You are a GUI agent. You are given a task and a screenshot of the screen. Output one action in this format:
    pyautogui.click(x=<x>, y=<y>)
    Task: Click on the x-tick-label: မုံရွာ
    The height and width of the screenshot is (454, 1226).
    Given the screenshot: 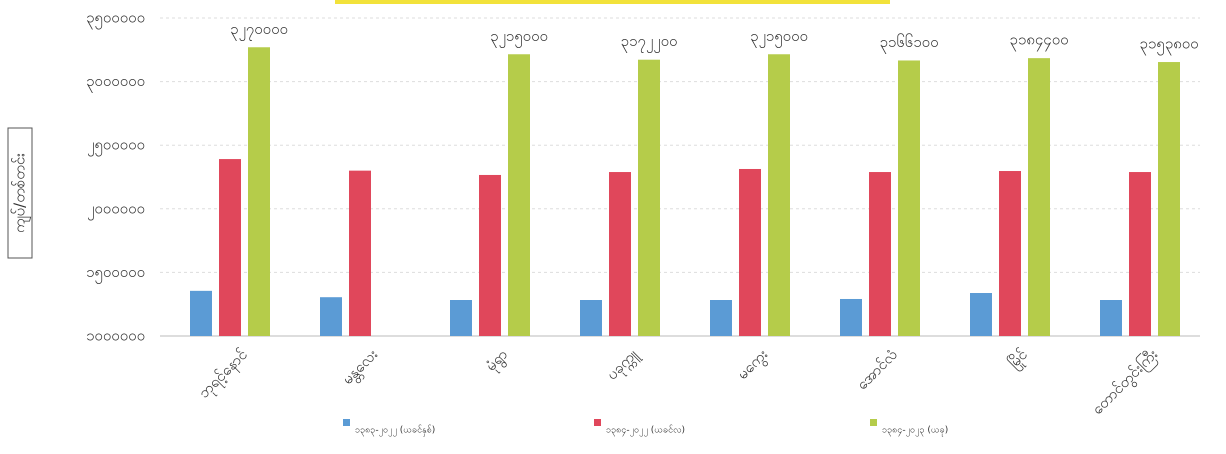 What is the action you would take?
    pyautogui.click(x=497, y=360)
    